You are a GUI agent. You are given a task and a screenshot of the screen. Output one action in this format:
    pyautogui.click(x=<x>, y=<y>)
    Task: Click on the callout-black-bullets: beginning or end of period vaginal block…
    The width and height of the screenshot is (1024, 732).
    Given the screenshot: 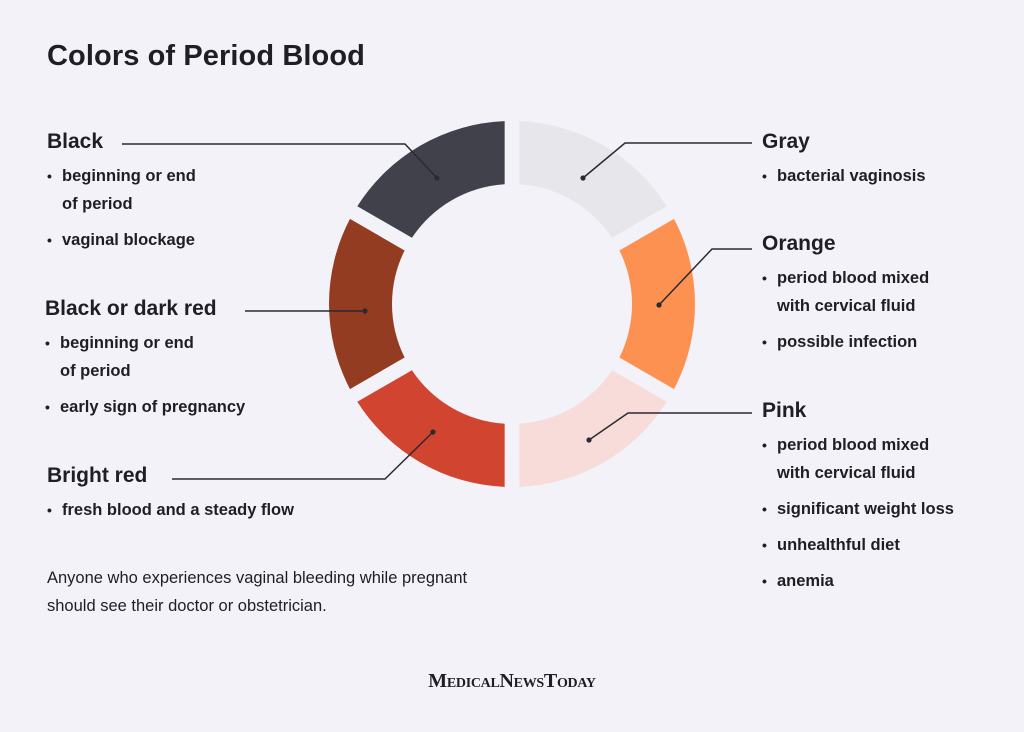 What is the action you would take?
    pyautogui.click(x=121, y=208)
    